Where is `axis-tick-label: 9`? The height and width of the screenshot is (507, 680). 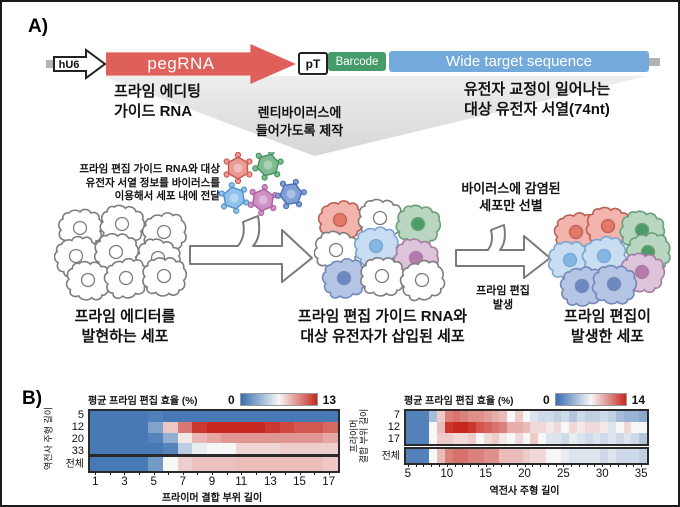
axis-tick-label: 9 is located at coordinates (212, 482).